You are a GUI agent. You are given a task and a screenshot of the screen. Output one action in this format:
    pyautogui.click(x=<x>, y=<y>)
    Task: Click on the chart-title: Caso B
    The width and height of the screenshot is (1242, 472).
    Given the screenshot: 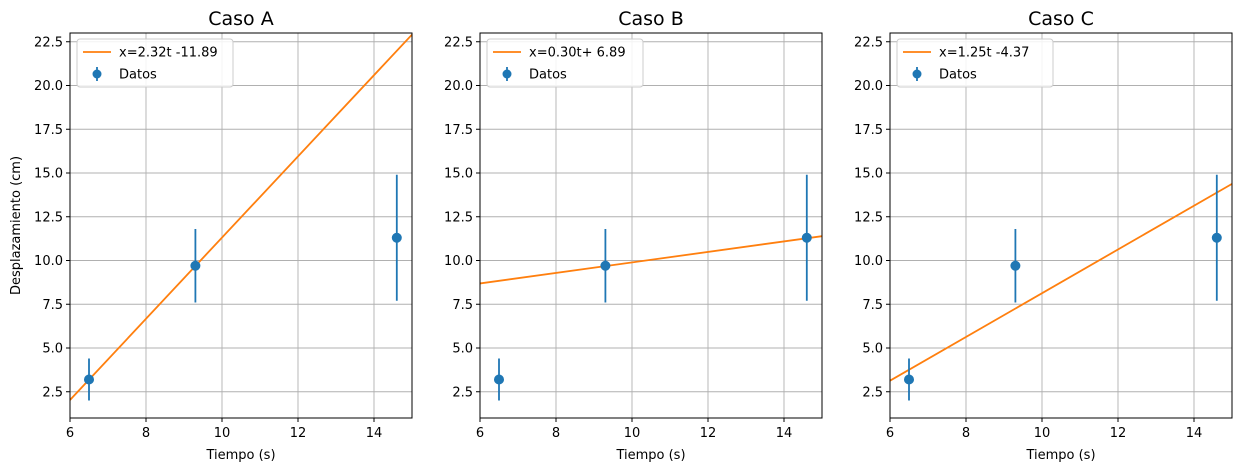 What is the action you would take?
    pyautogui.click(x=651, y=19)
    